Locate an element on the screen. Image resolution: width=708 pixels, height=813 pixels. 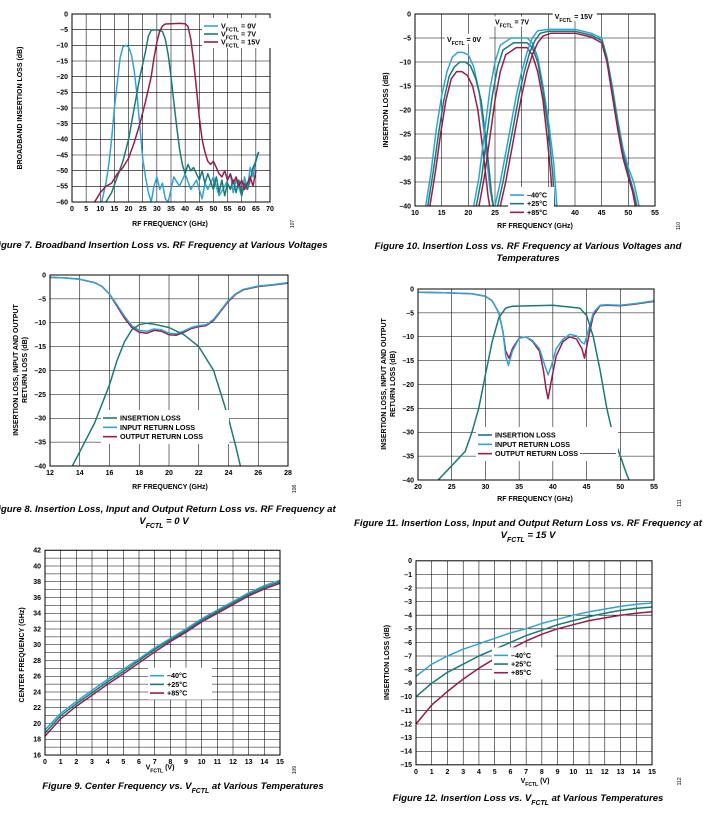
y-tick-label: –4 is located at coordinates (408, 616).